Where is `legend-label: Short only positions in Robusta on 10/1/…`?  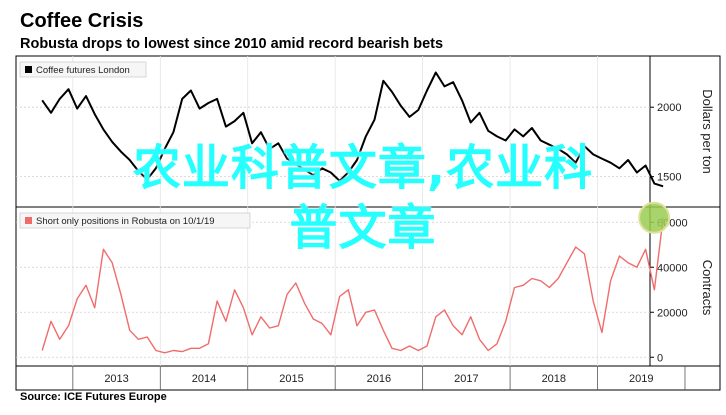
legend-label: Short only positions in Robusta on 10/1/… is located at coordinates (125, 221).